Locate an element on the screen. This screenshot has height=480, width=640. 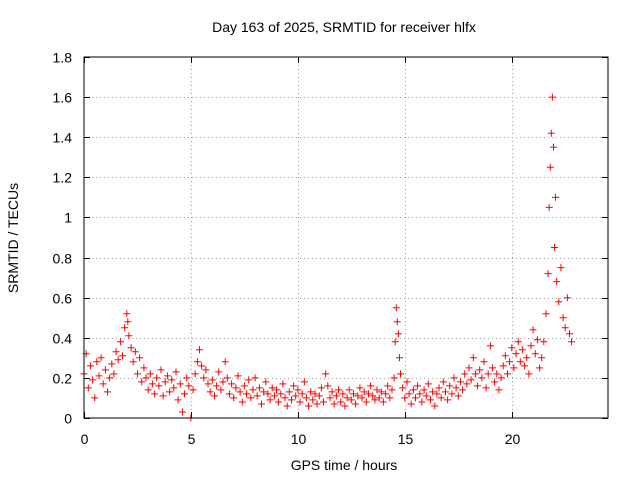
y-tick-label: 1.6 is located at coordinates (63, 98).